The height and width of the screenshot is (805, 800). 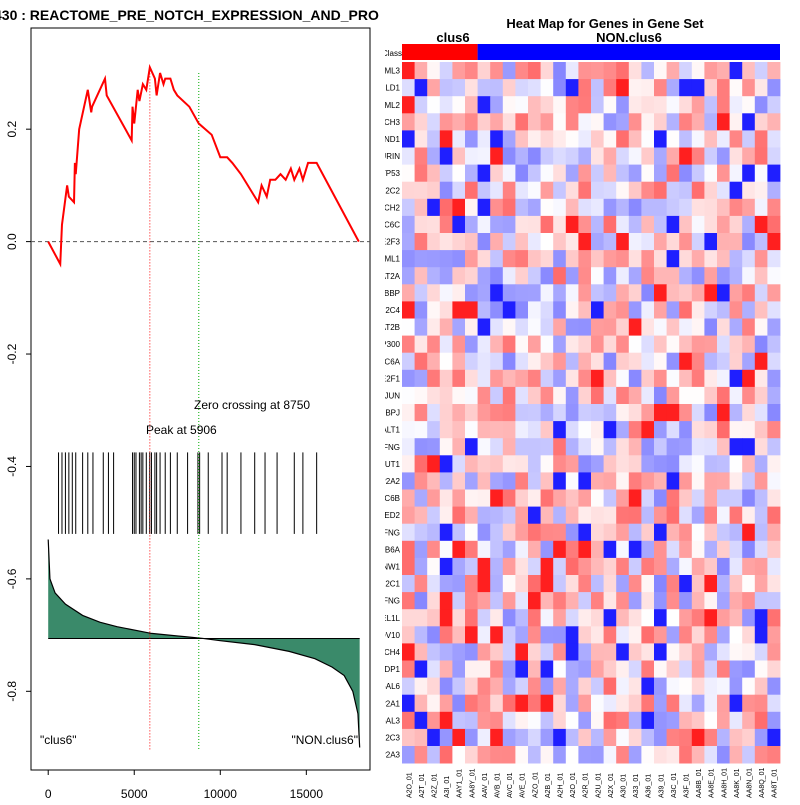 I want to click on sample-label-22: A3F_01, so click(x=687, y=785).